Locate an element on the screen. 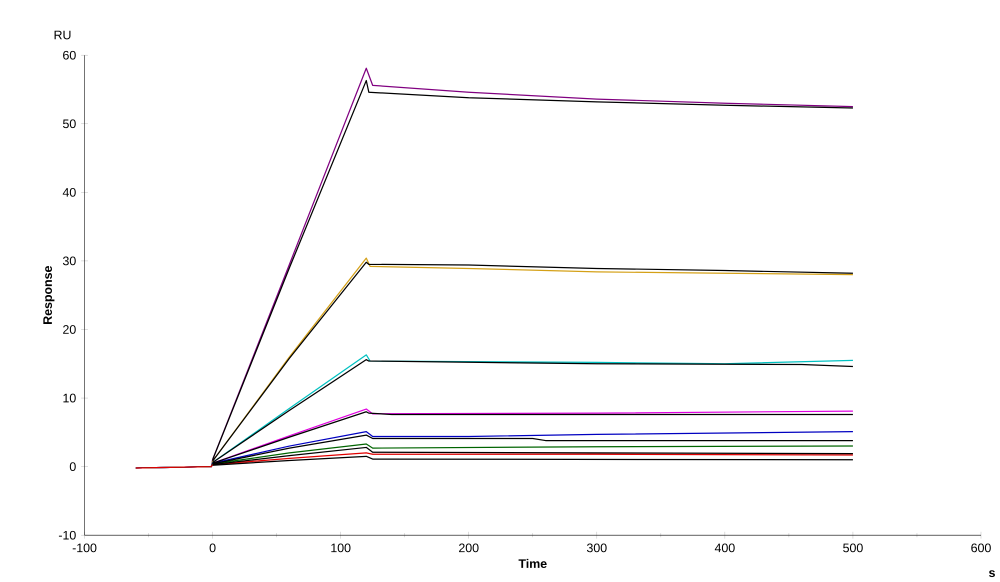  x-tick-label: 200 is located at coordinates (469, 548).